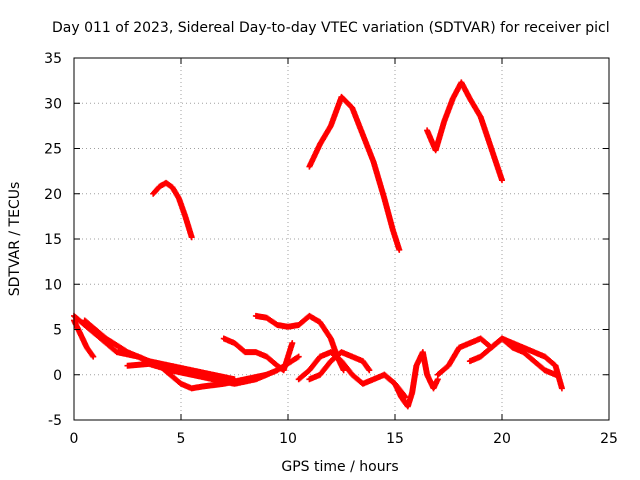 The image size is (640, 480). I want to click on series-arc-c, so click(464, 131).